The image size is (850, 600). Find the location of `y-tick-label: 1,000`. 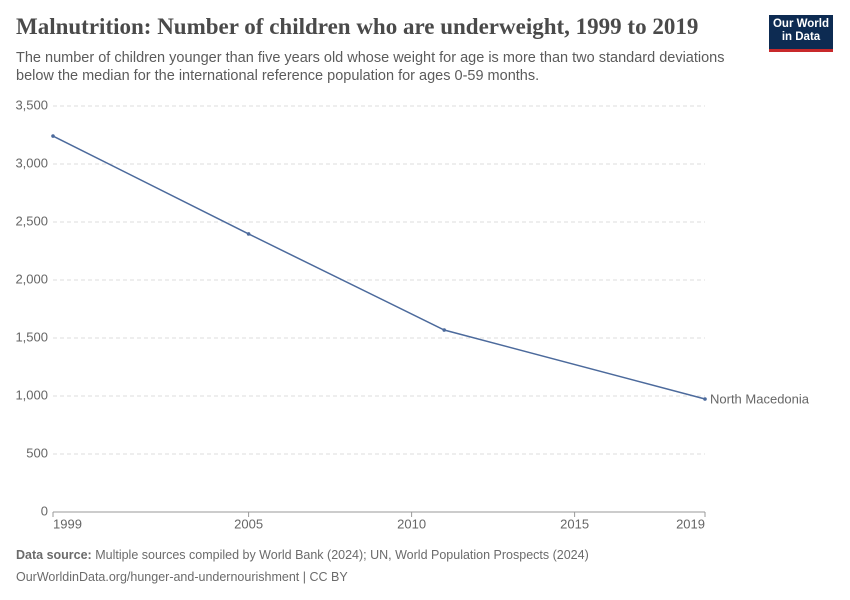

y-tick-label: 1,000 is located at coordinates (31, 394).